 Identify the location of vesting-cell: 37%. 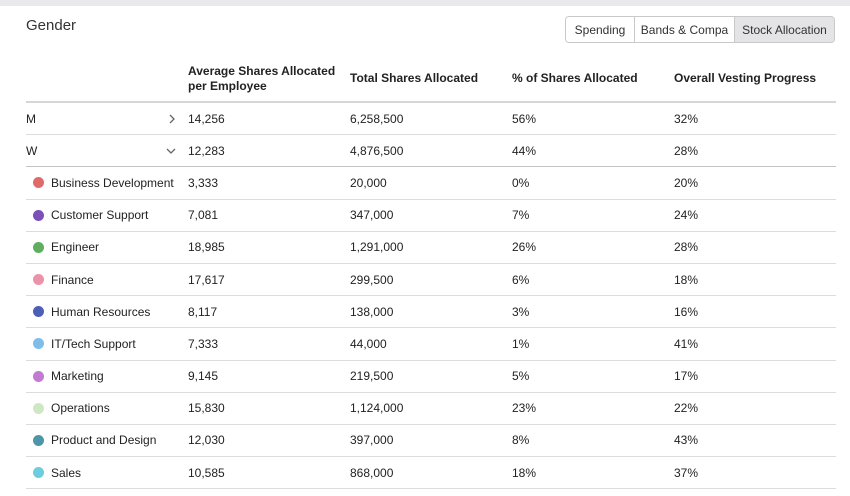
(686, 472).